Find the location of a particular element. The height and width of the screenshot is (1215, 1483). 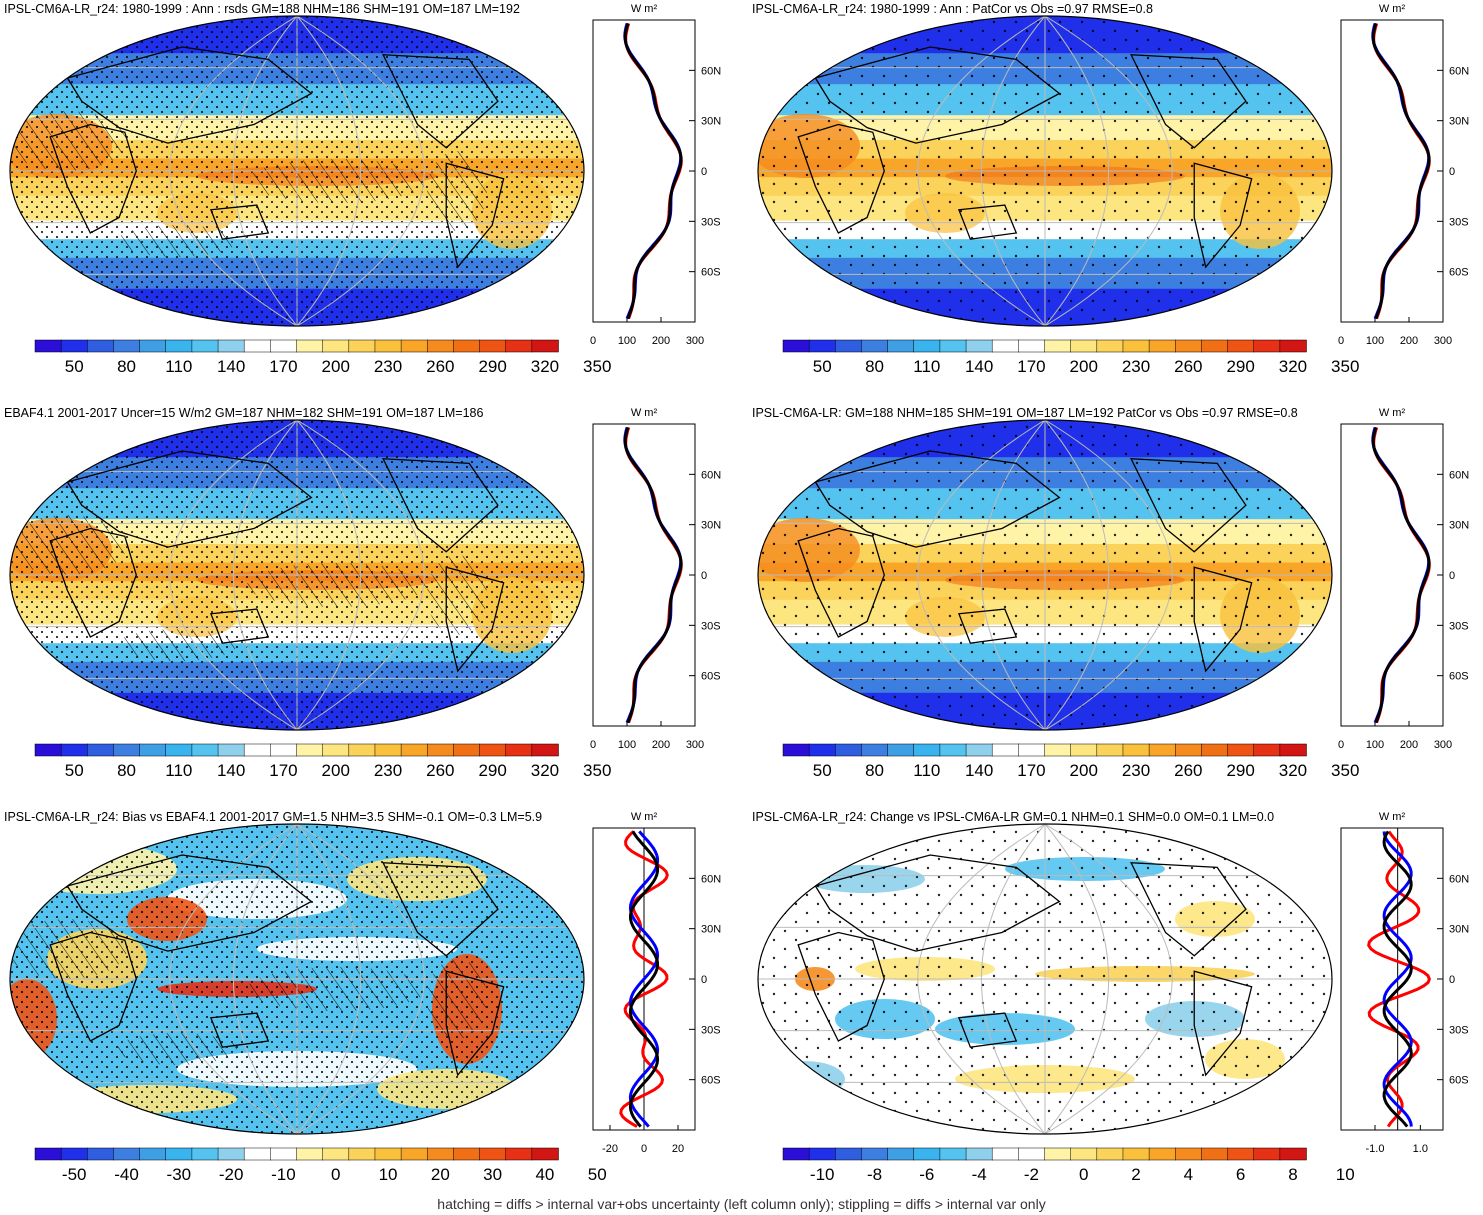

colorbar-label: 320 is located at coordinates (545, 770).